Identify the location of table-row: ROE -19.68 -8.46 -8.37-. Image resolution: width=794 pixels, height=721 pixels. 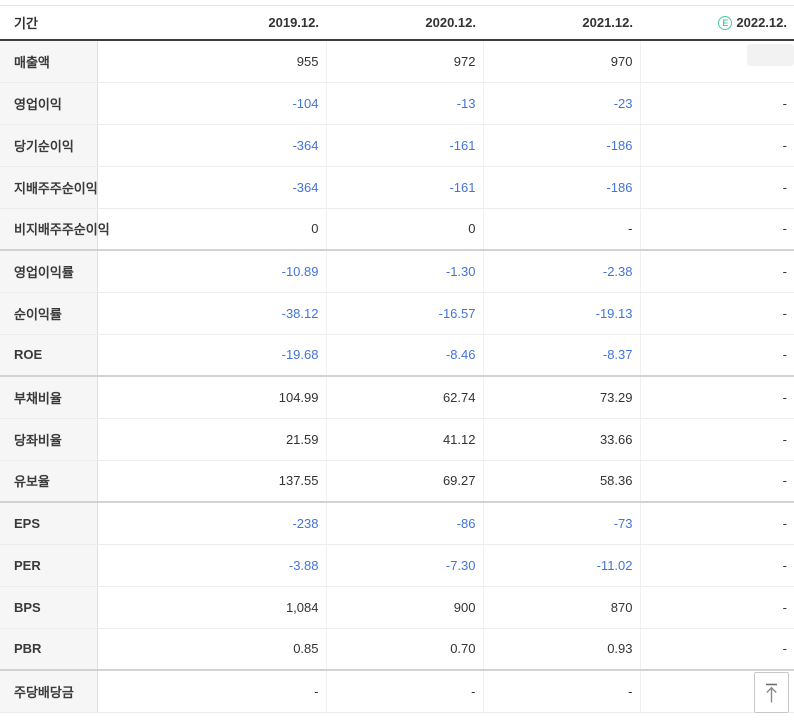
(397, 355).